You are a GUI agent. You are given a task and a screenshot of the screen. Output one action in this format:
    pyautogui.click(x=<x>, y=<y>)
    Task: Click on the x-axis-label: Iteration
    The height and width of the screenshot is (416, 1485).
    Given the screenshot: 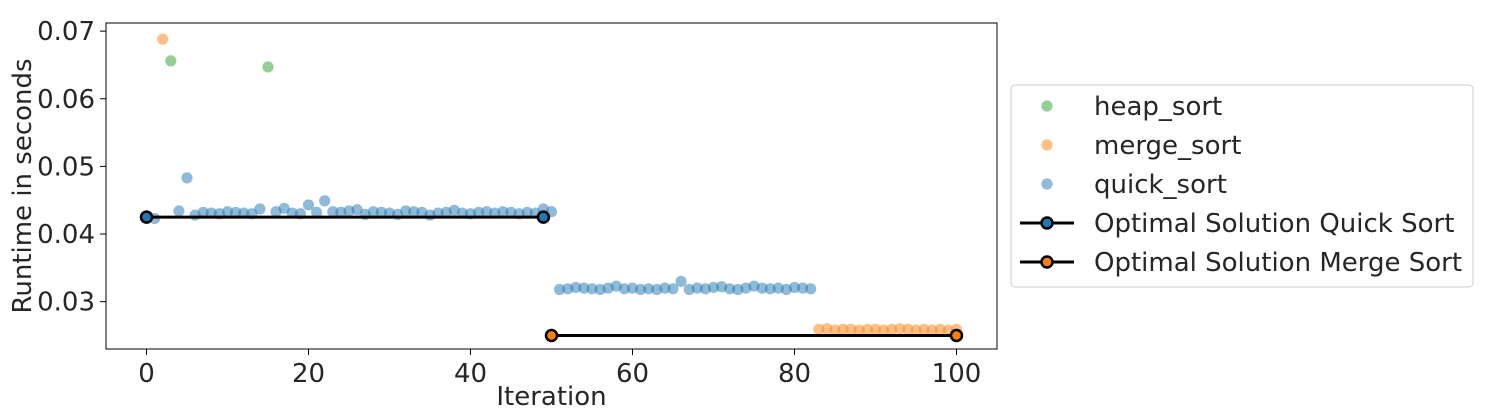 What is the action you would take?
    pyautogui.click(x=551, y=397)
    